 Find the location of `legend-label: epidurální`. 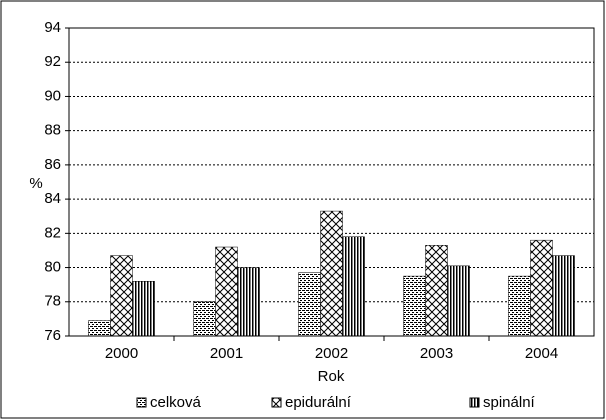

legend-label: epidurální is located at coordinates (318, 402).